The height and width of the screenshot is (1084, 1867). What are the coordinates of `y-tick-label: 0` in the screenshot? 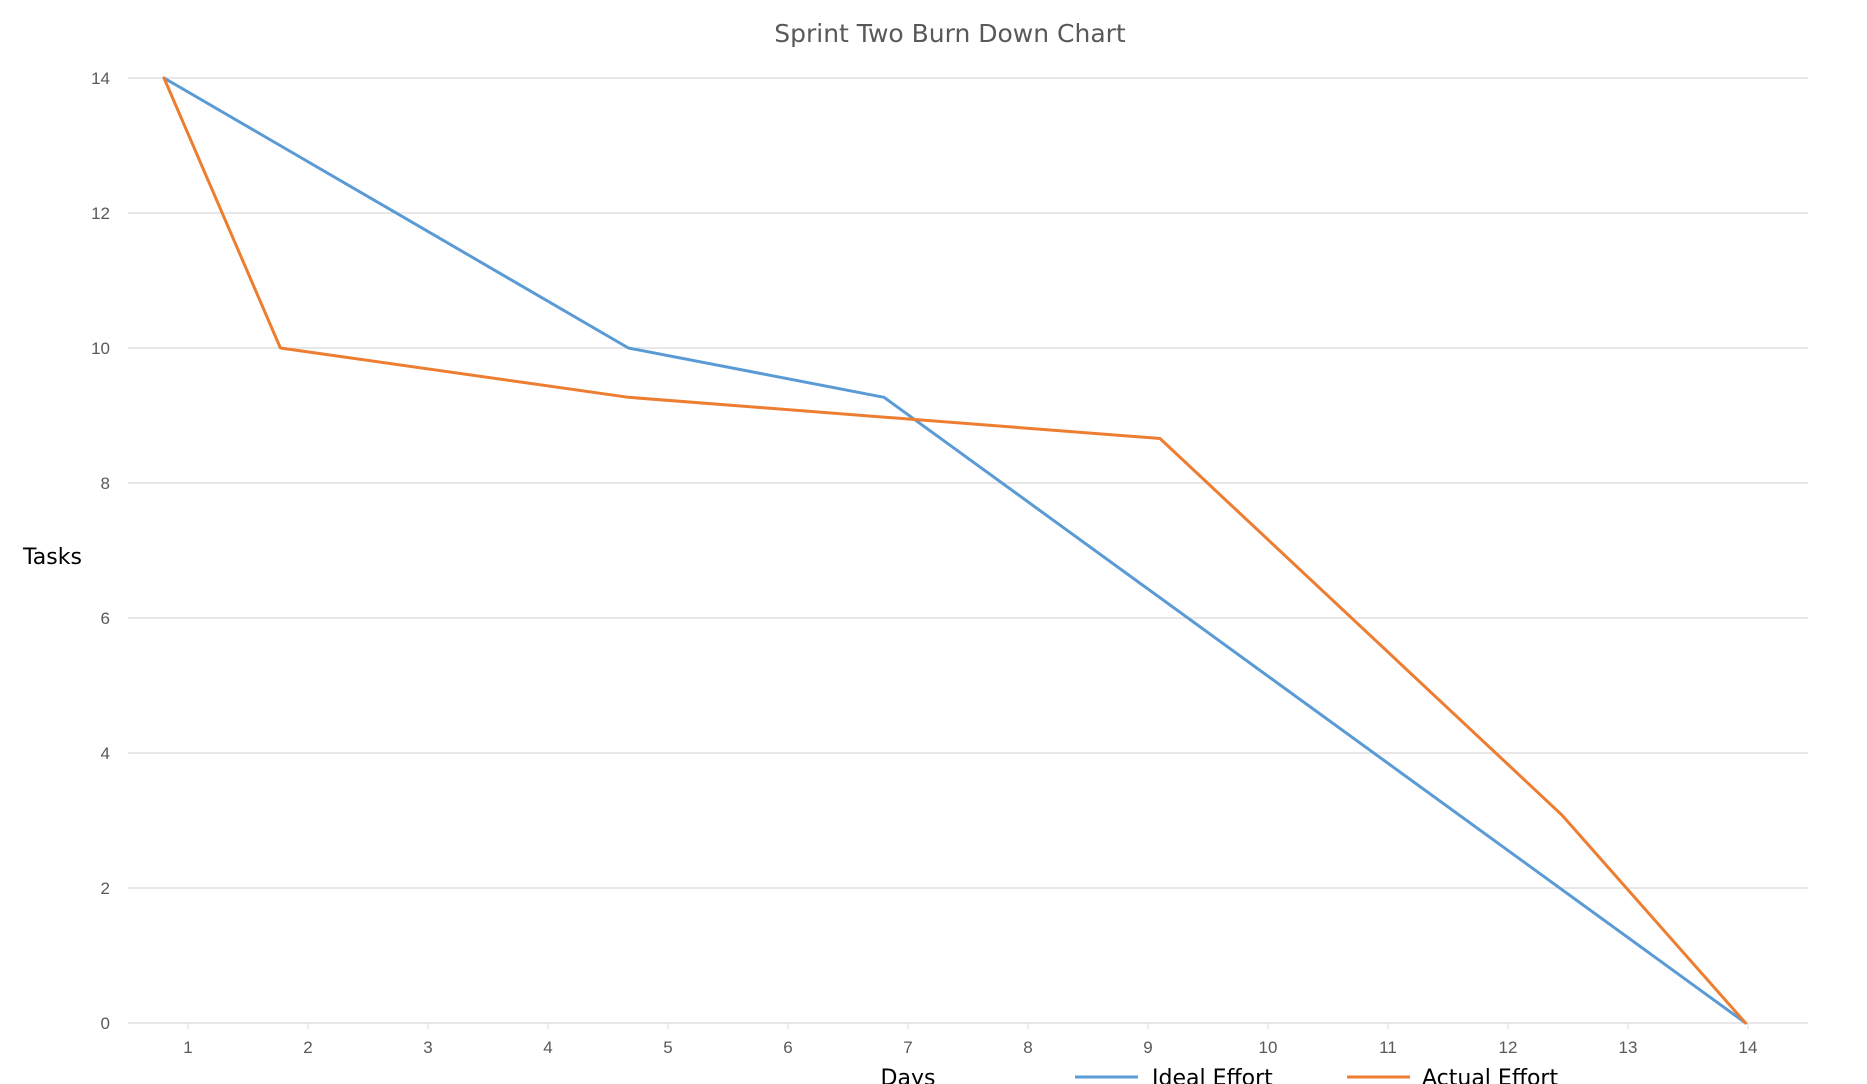 It's located at (105, 1023).